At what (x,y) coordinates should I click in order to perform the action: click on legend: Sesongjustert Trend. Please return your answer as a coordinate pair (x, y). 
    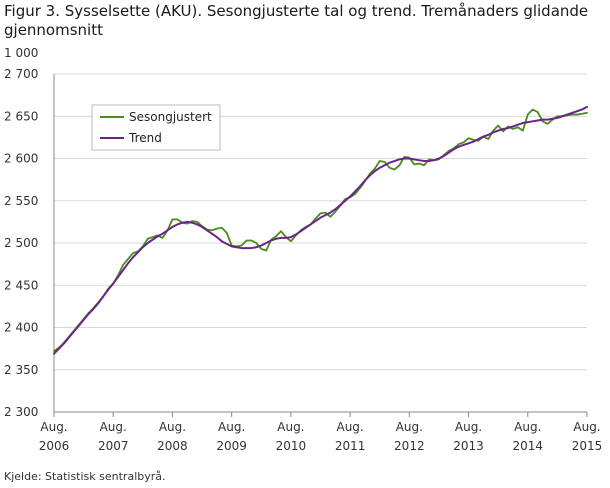
    Looking at the image, I should click on (156, 127).